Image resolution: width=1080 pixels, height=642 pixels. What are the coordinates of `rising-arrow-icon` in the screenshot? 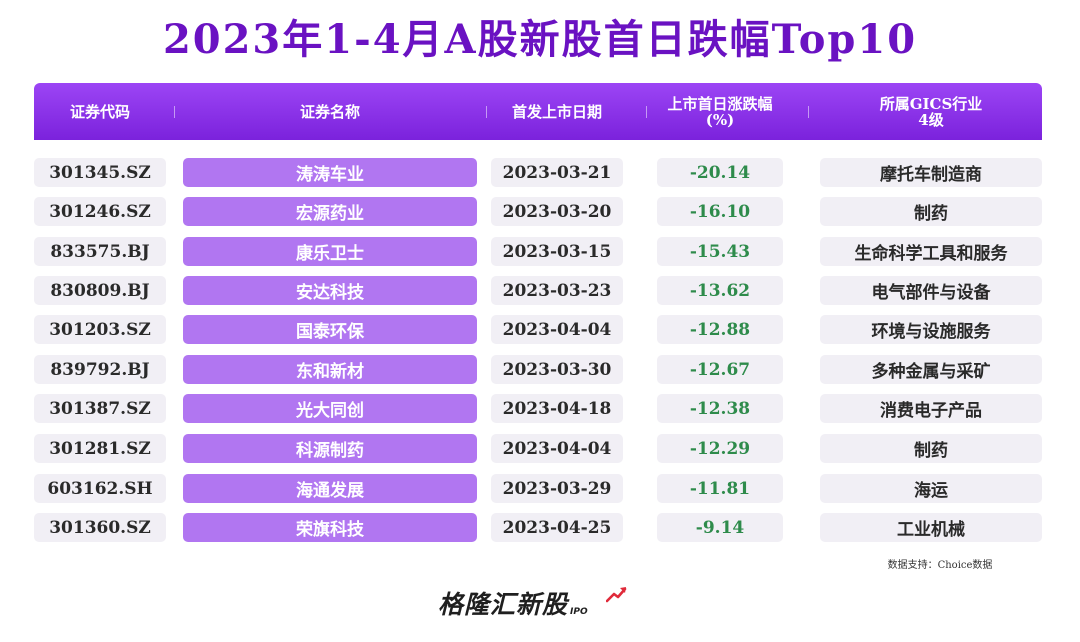 It's located at (616, 595).